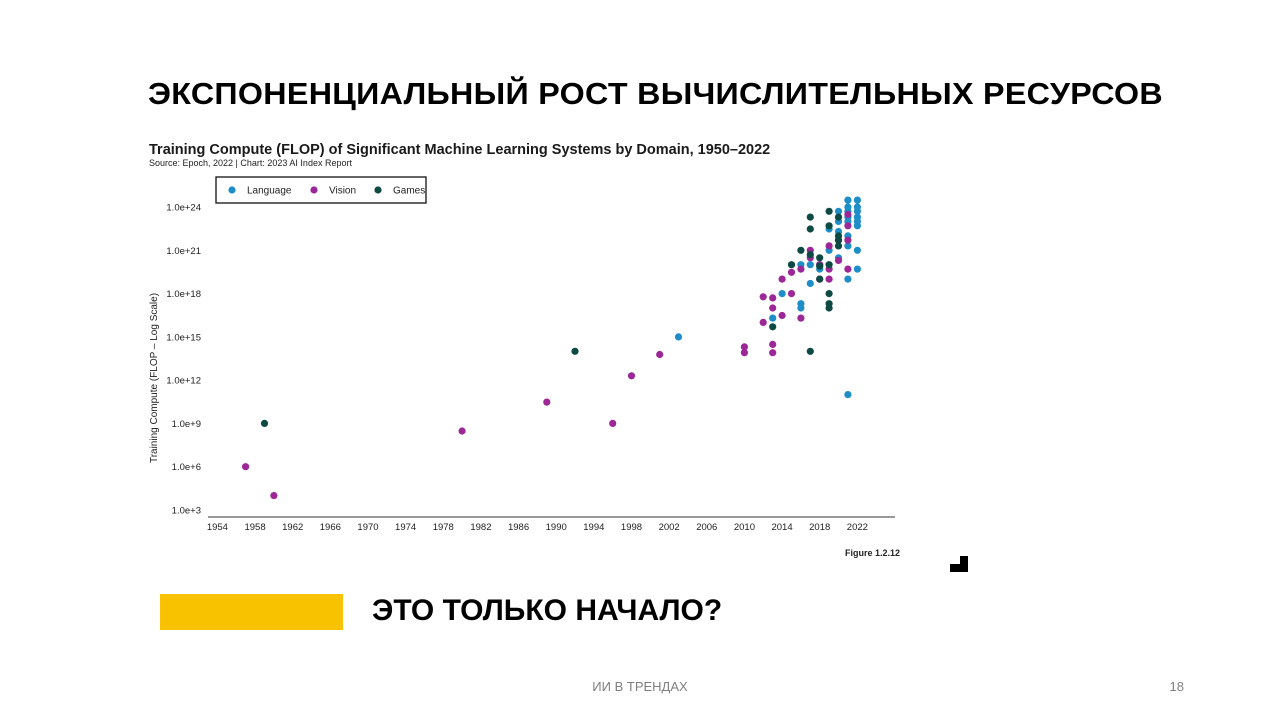 The image size is (1280, 720). I want to click on y-tick-label: 1.0e+12, so click(183, 381).